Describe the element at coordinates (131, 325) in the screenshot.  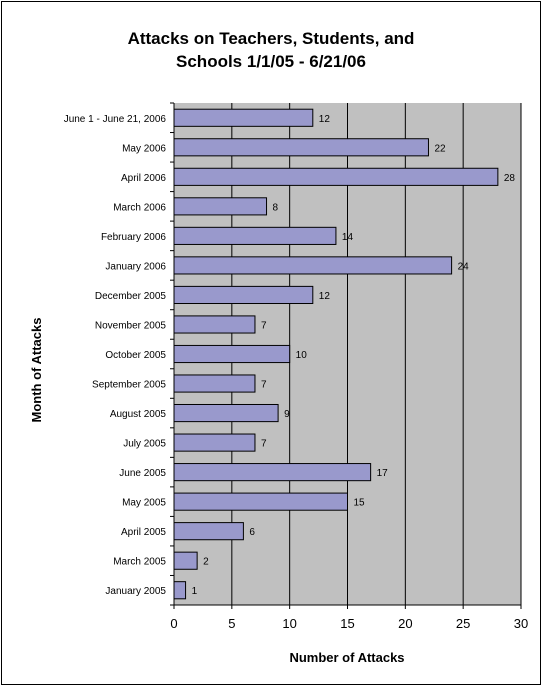
I see `category-label: November 2005` at that location.